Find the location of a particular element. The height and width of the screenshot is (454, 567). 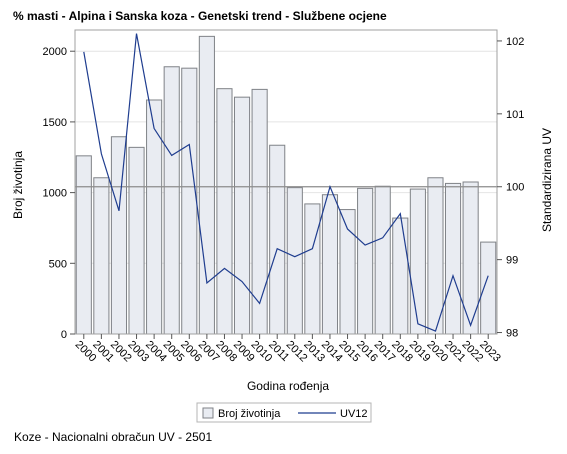

y-tick-label: 1000 is located at coordinates (55, 194).